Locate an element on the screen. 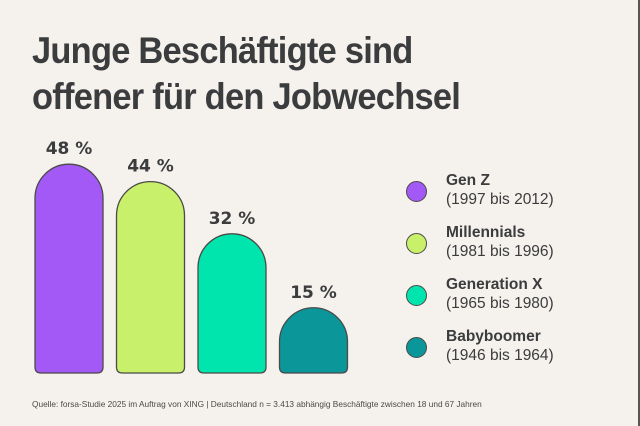 Image resolution: width=640 pixels, height=426 pixels. legend-years: (1965 bis 1980) is located at coordinates (500, 303).